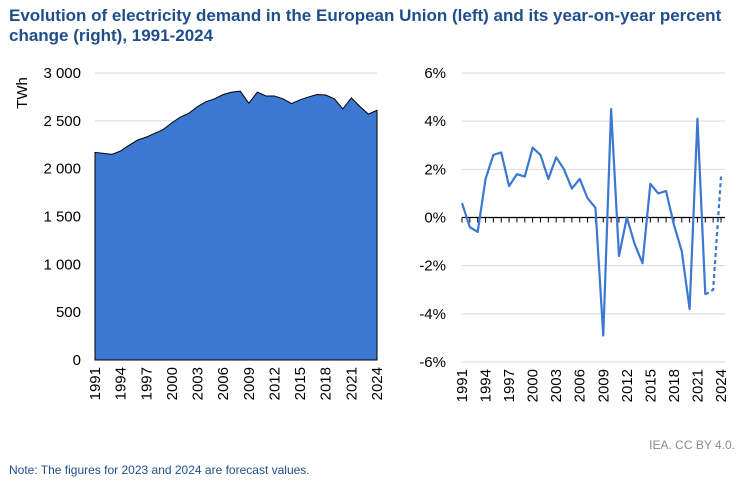 The width and height of the screenshot is (747, 483). I want to click on credit-text: IEA. CC BY 4.0., so click(692, 445).